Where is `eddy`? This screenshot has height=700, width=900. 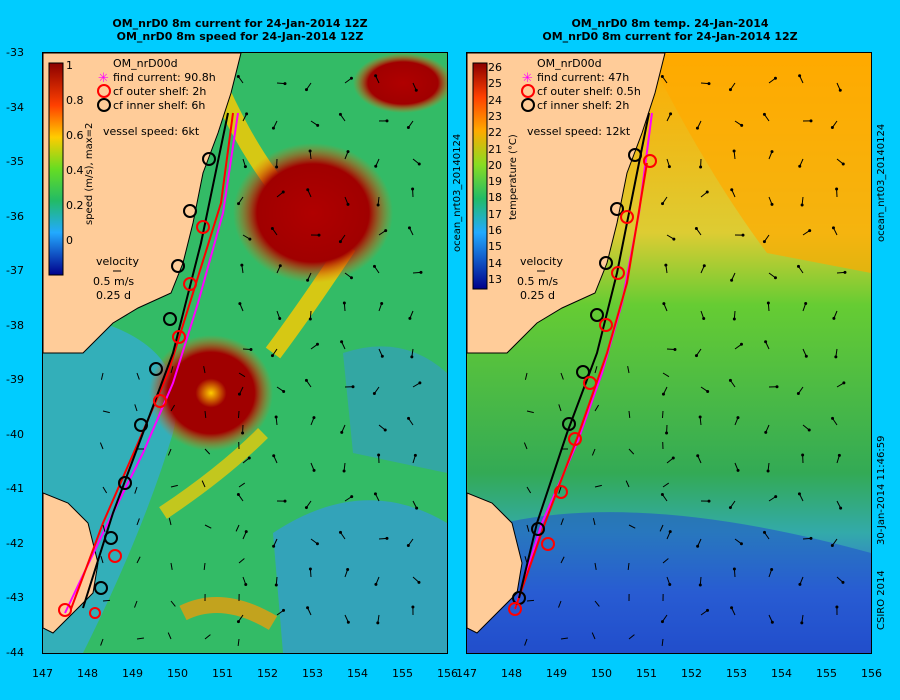 eddy is located at coordinates (211, 393).